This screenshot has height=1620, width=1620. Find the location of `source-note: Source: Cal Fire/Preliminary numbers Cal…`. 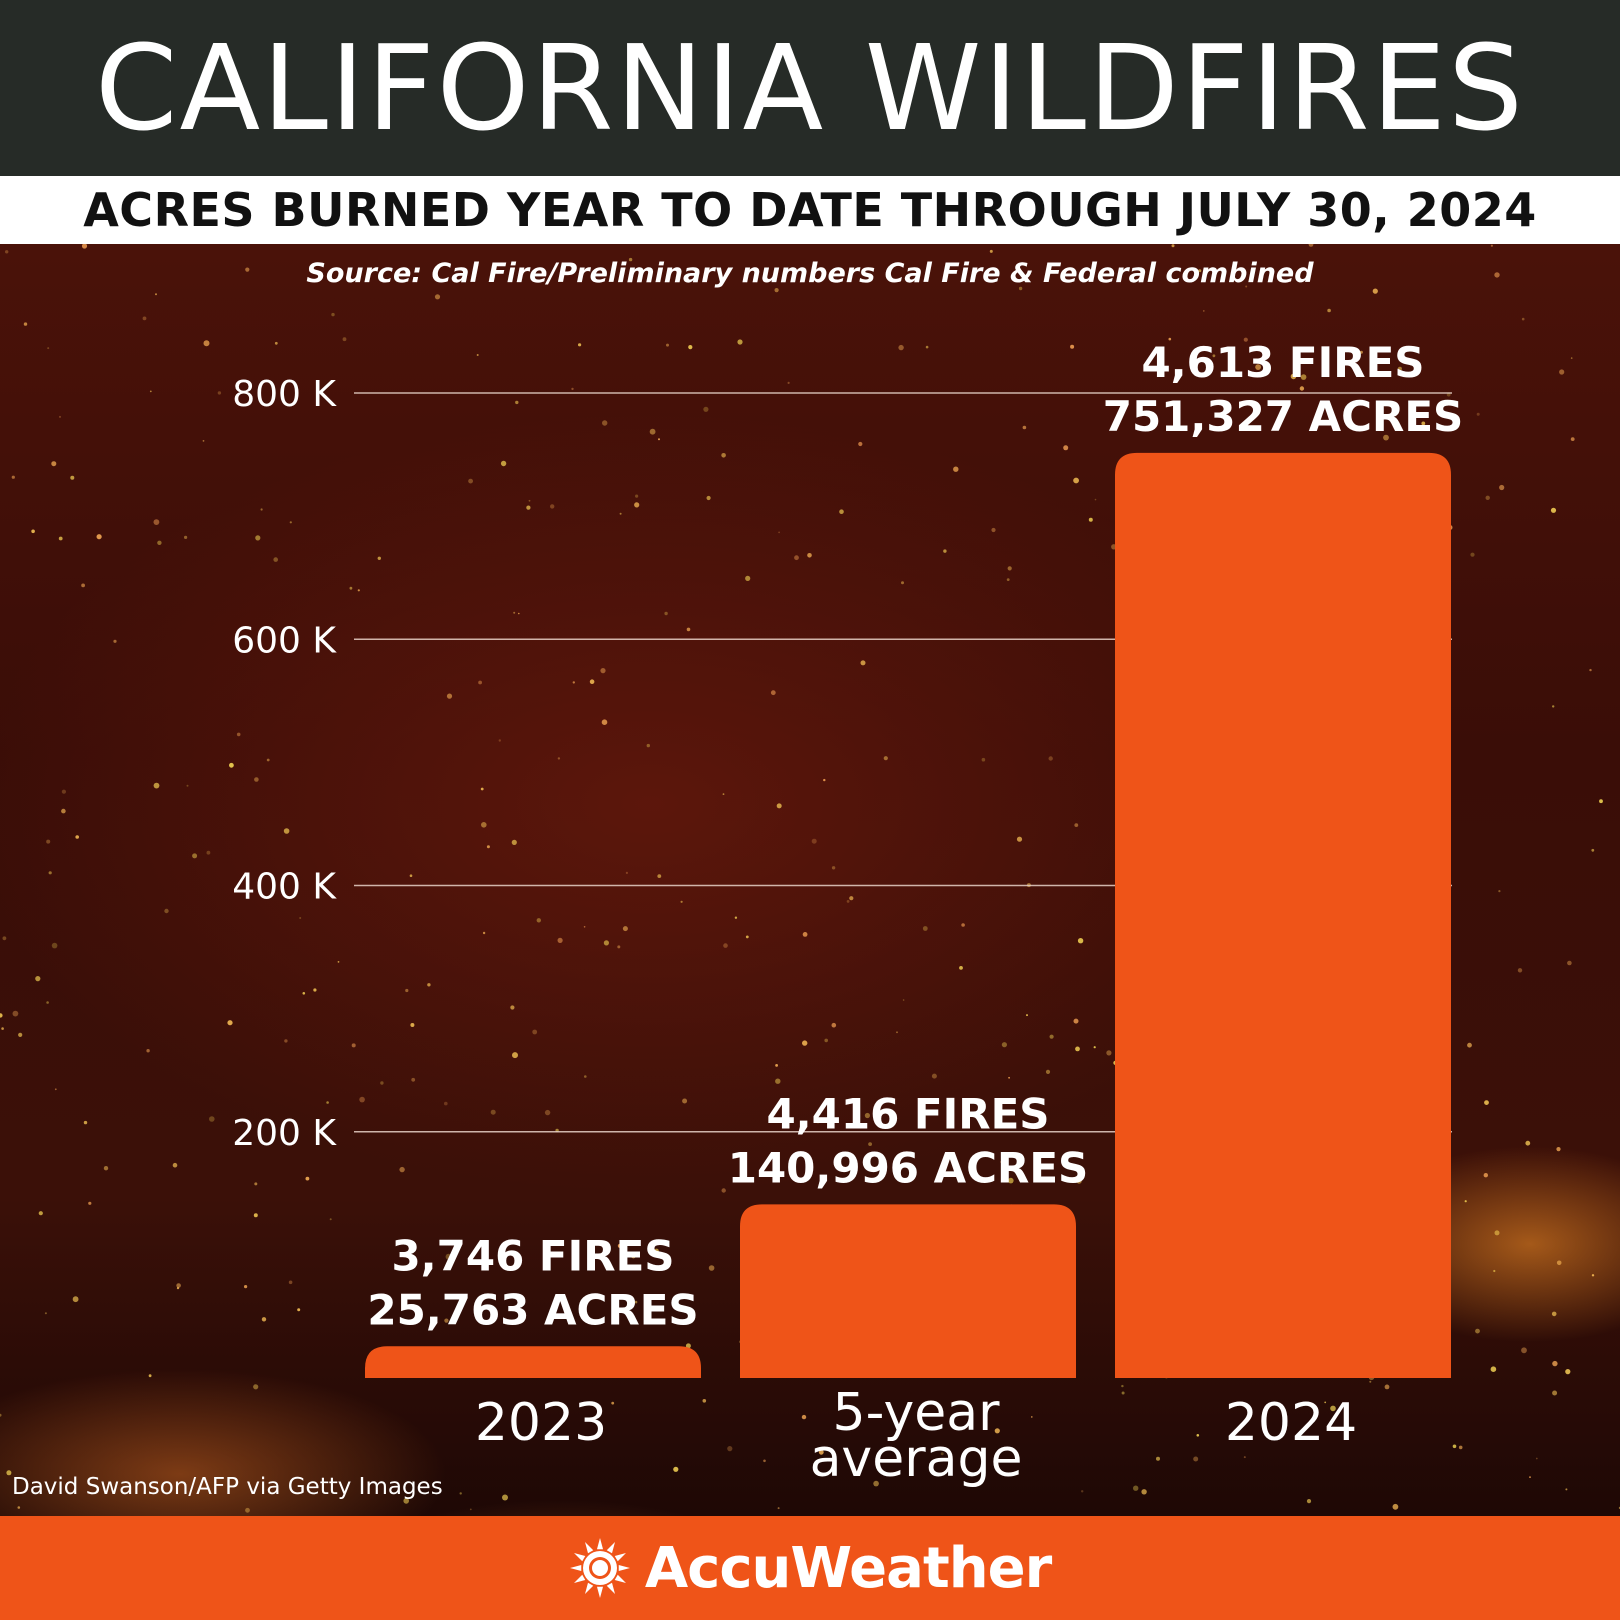

source-note: Source: Cal Fire/Preliminary numbers Cal… is located at coordinates (810, 273).